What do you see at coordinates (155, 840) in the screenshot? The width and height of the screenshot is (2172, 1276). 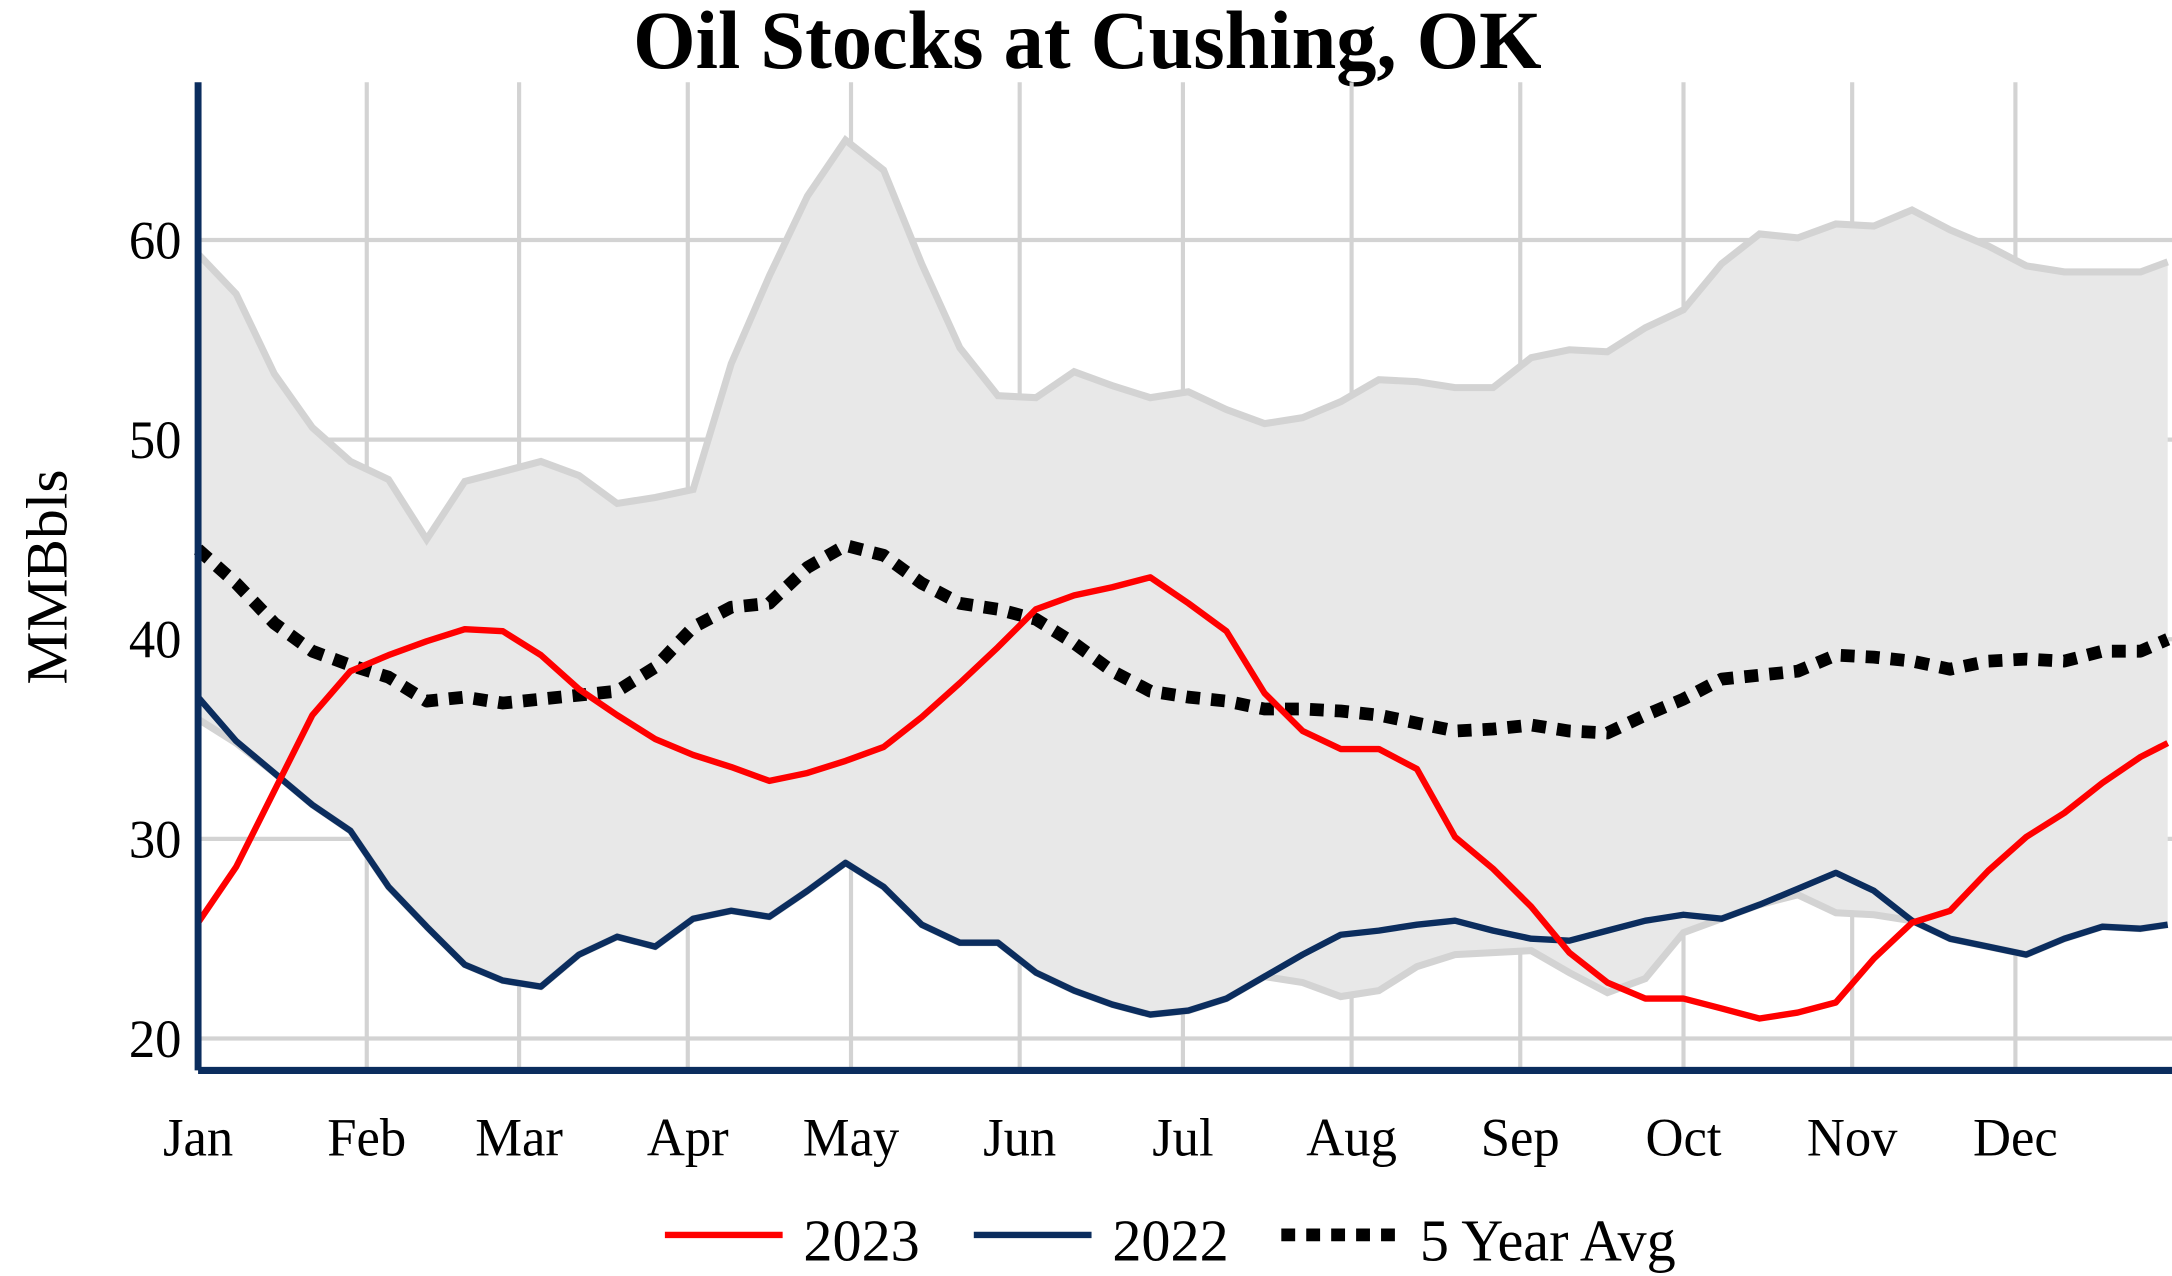 I see `y-tick-label: 30` at bounding box center [155, 840].